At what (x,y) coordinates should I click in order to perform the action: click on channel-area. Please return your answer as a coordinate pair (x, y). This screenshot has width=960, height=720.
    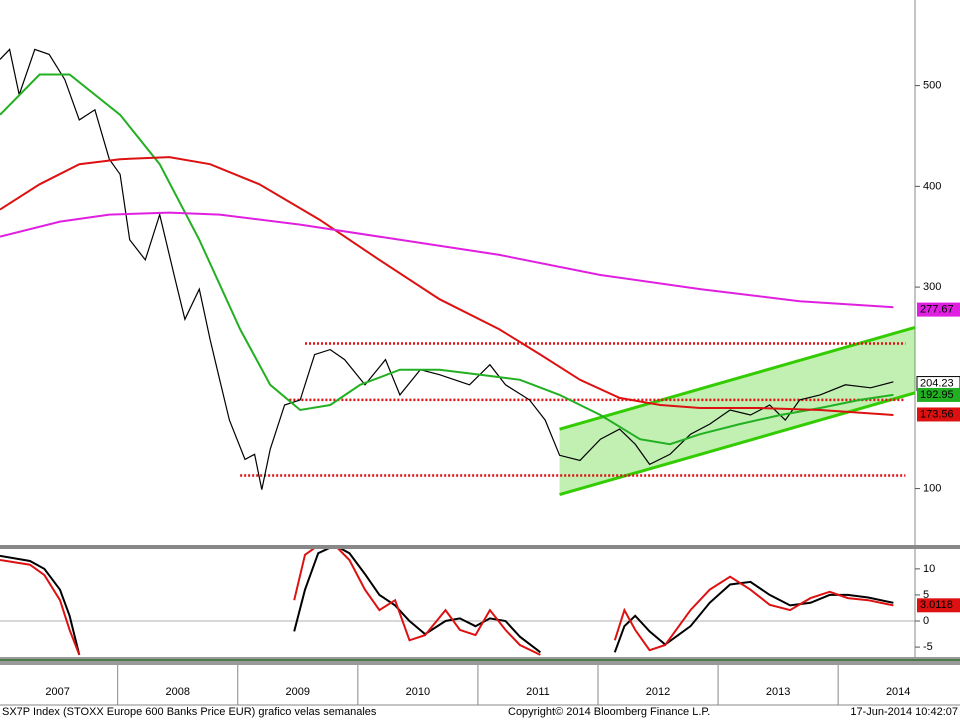
    Looking at the image, I should click on (737, 411).